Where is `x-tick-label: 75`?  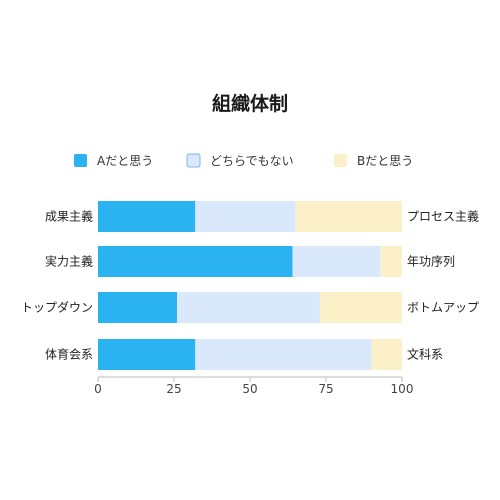
x-tick-label: 75 is located at coordinates (325, 389).